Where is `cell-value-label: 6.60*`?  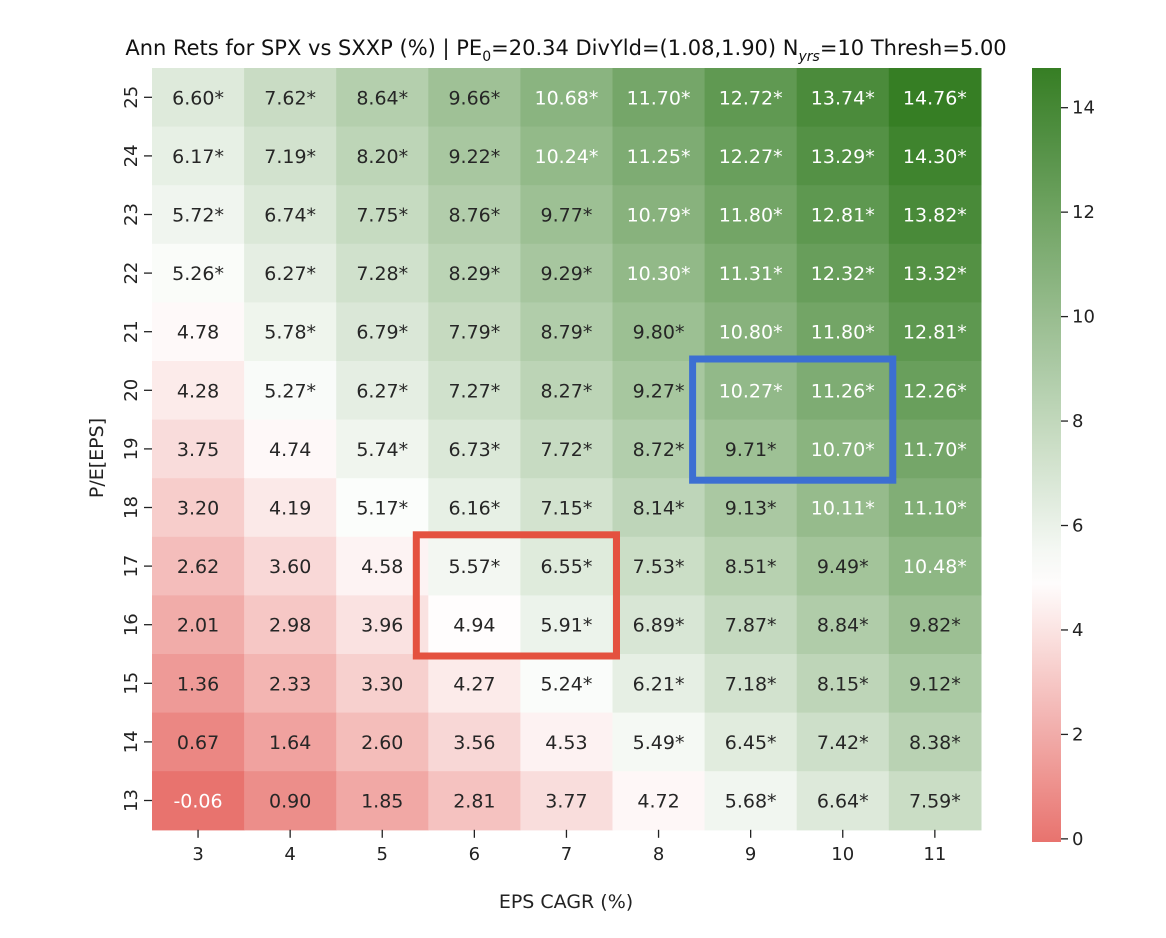
cell-value-label: 6.60* is located at coordinates (198, 98).